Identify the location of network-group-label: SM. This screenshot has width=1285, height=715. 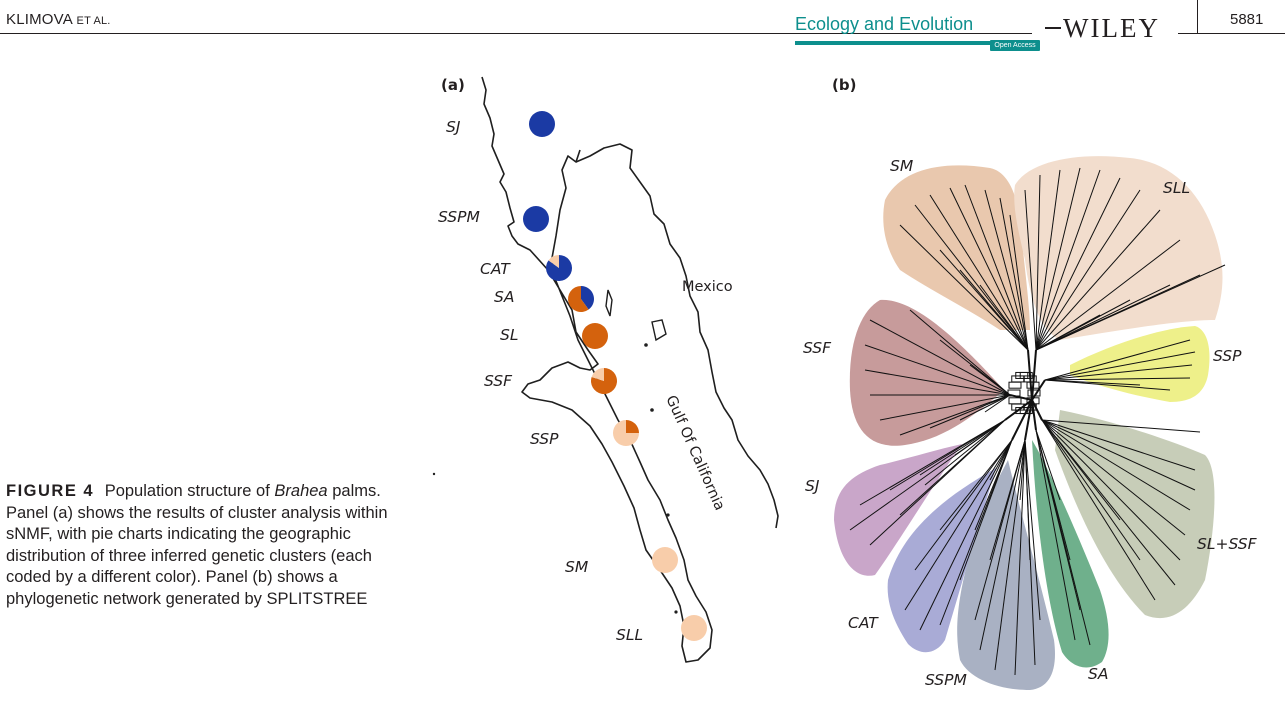
(901, 166).